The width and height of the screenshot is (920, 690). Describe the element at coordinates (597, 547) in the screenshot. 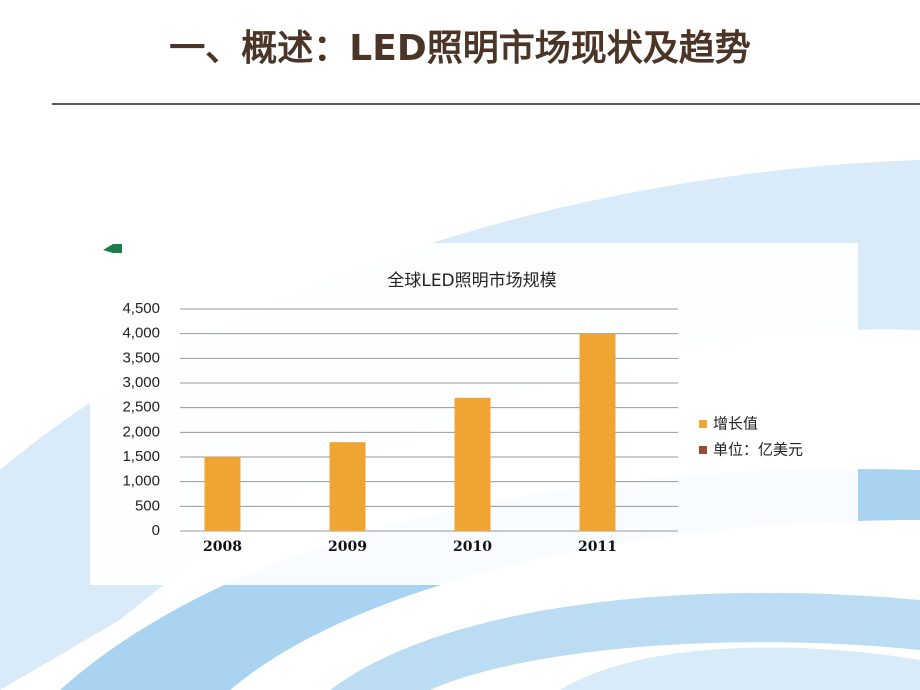

I see `x-tick-label: 2011` at that location.